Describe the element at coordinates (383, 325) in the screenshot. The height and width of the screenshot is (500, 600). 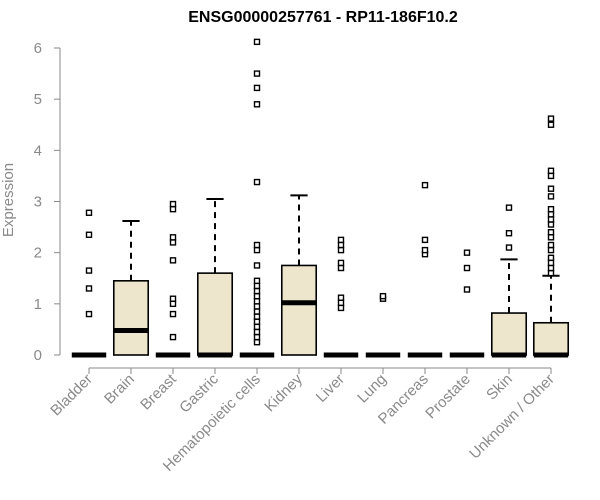
I see `box-lung` at that location.